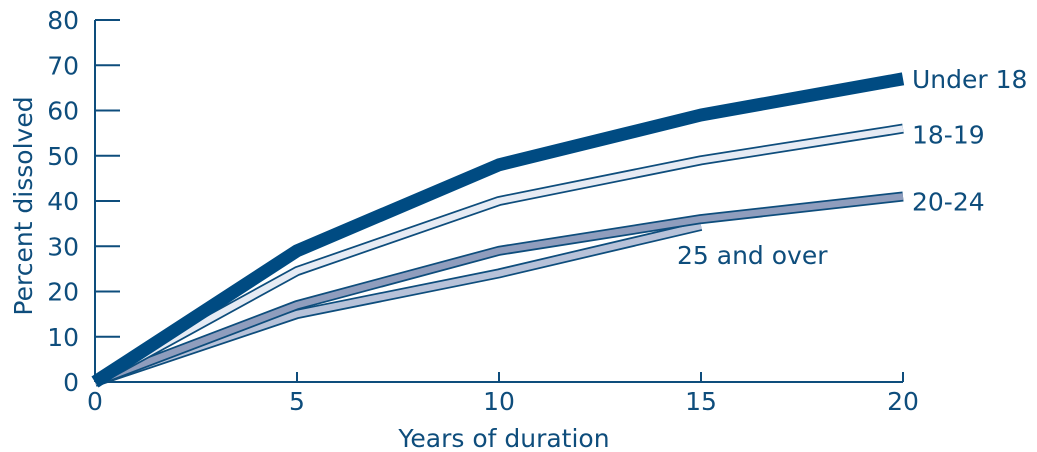  Describe the element at coordinates (969, 79) in the screenshot. I see `series-label-under-18: Under 18` at that location.